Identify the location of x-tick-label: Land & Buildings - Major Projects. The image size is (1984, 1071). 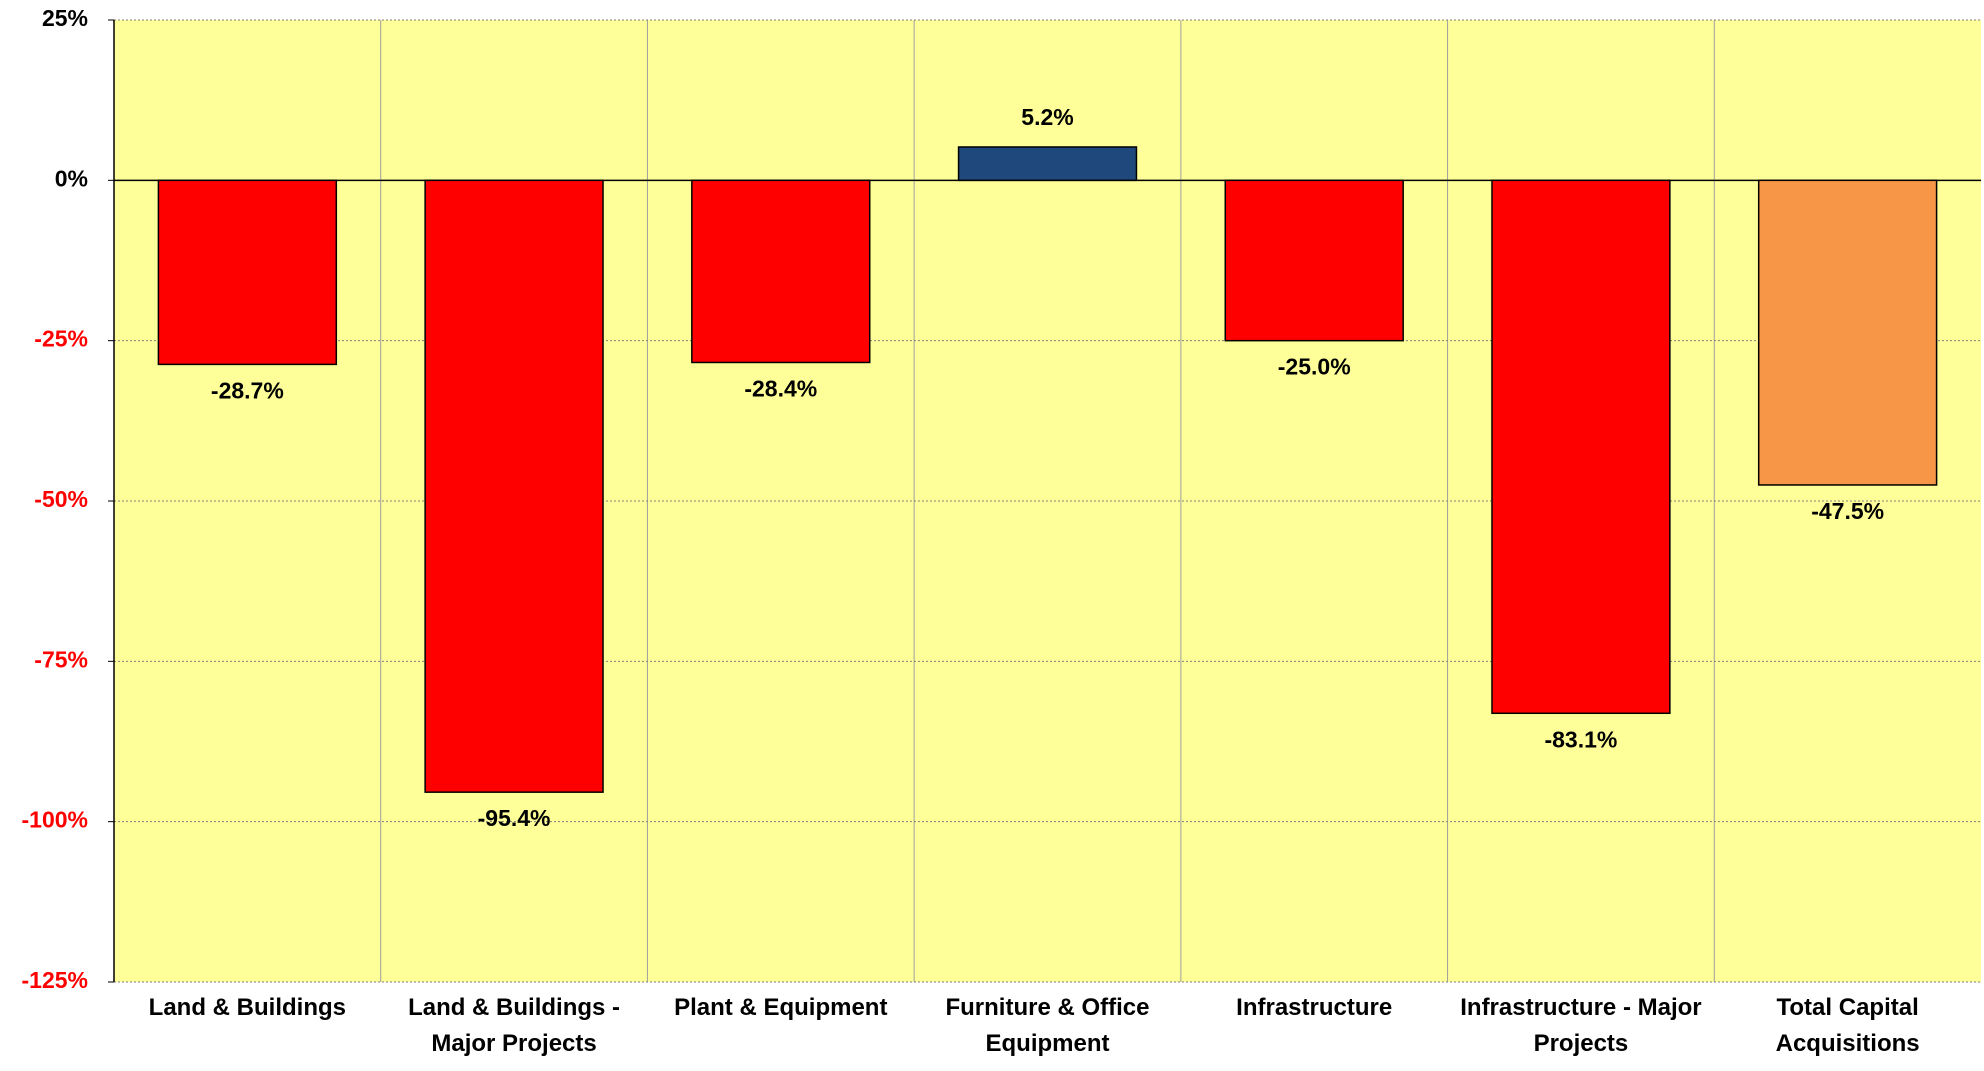
(514, 1025).